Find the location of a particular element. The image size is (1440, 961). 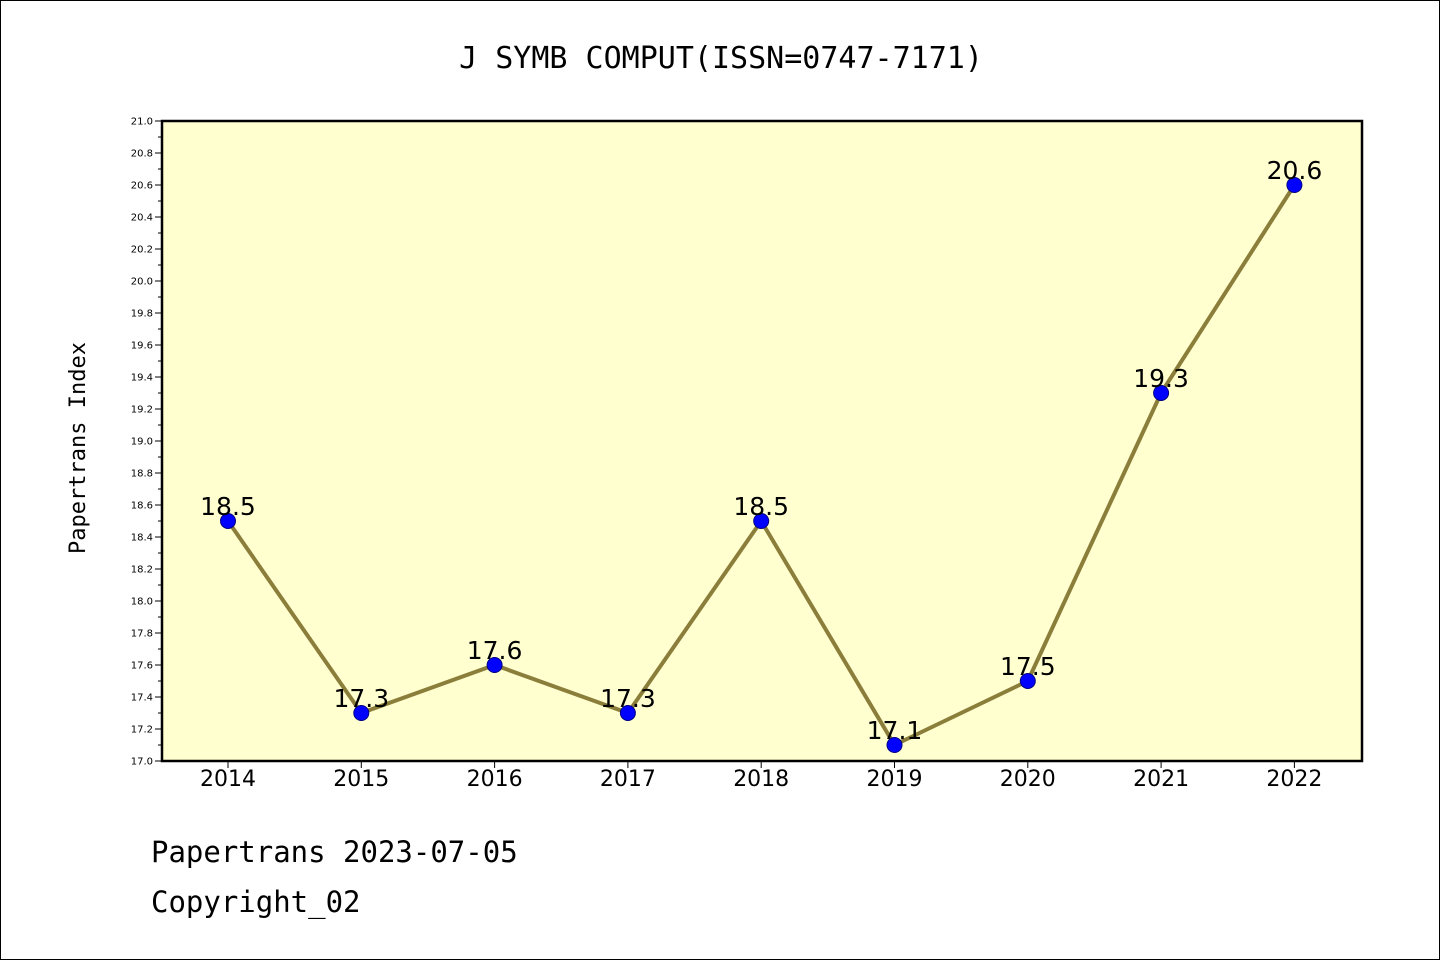

y-tick-label: 20.6 is located at coordinates (142, 186).